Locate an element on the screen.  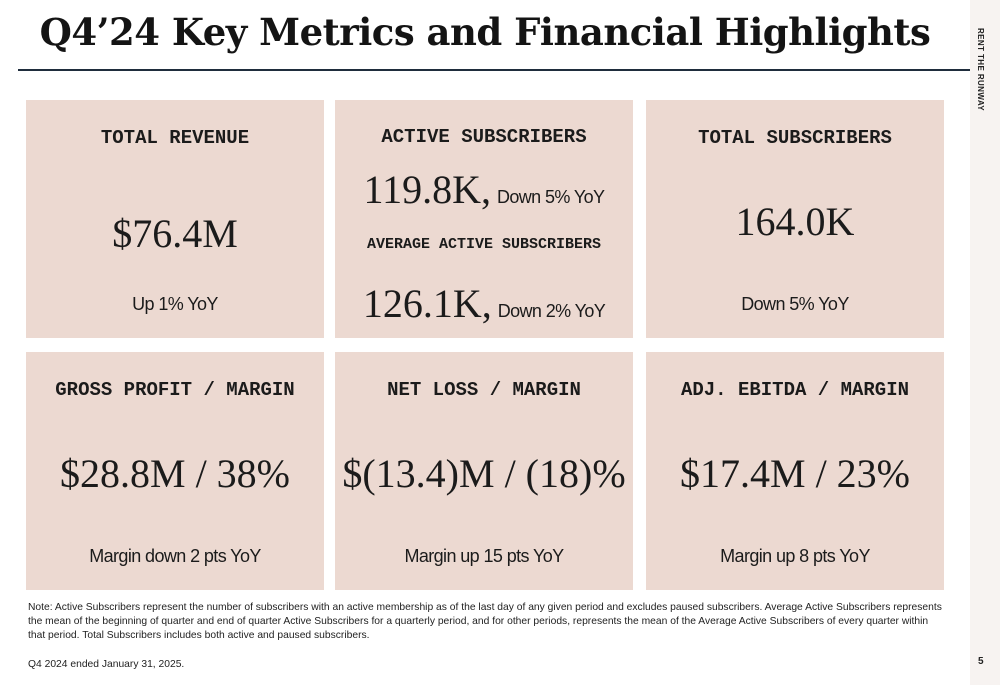
card-total-revenue: TOTAL REVENUE $76.4M Up 1% YoY is located at coordinates (175, 219).